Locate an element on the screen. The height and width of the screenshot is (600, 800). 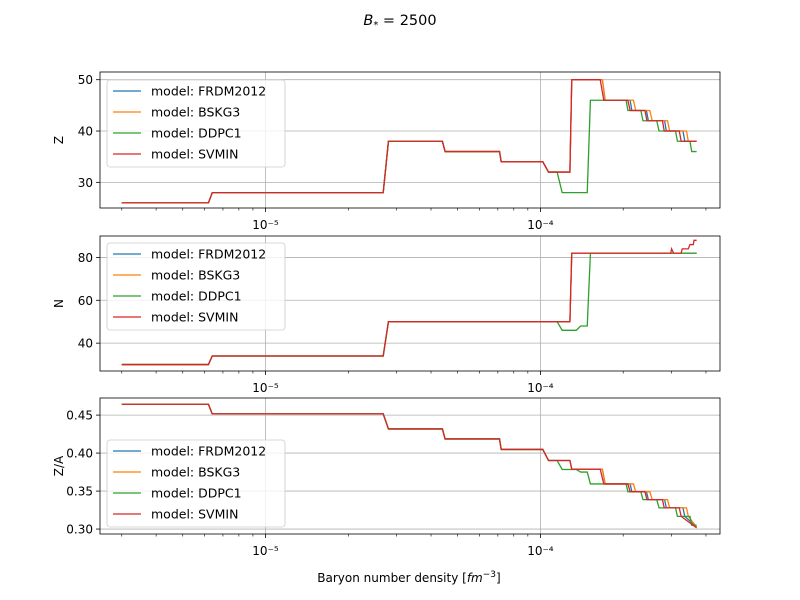
y-tick-label: 50 is located at coordinates (85, 80).